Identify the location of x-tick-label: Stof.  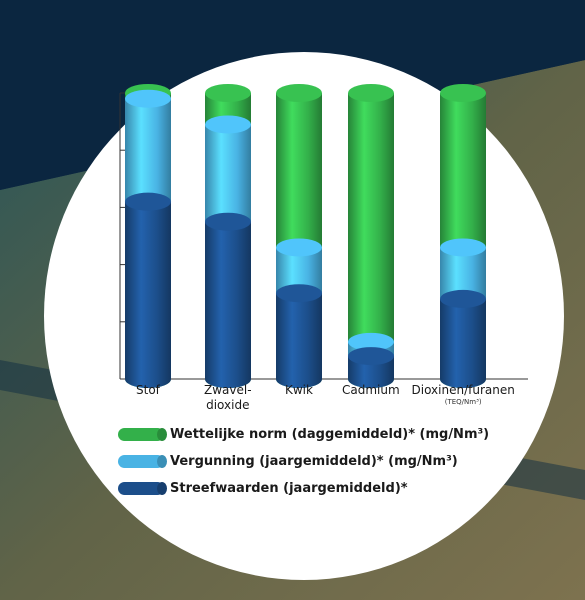
(148, 390).